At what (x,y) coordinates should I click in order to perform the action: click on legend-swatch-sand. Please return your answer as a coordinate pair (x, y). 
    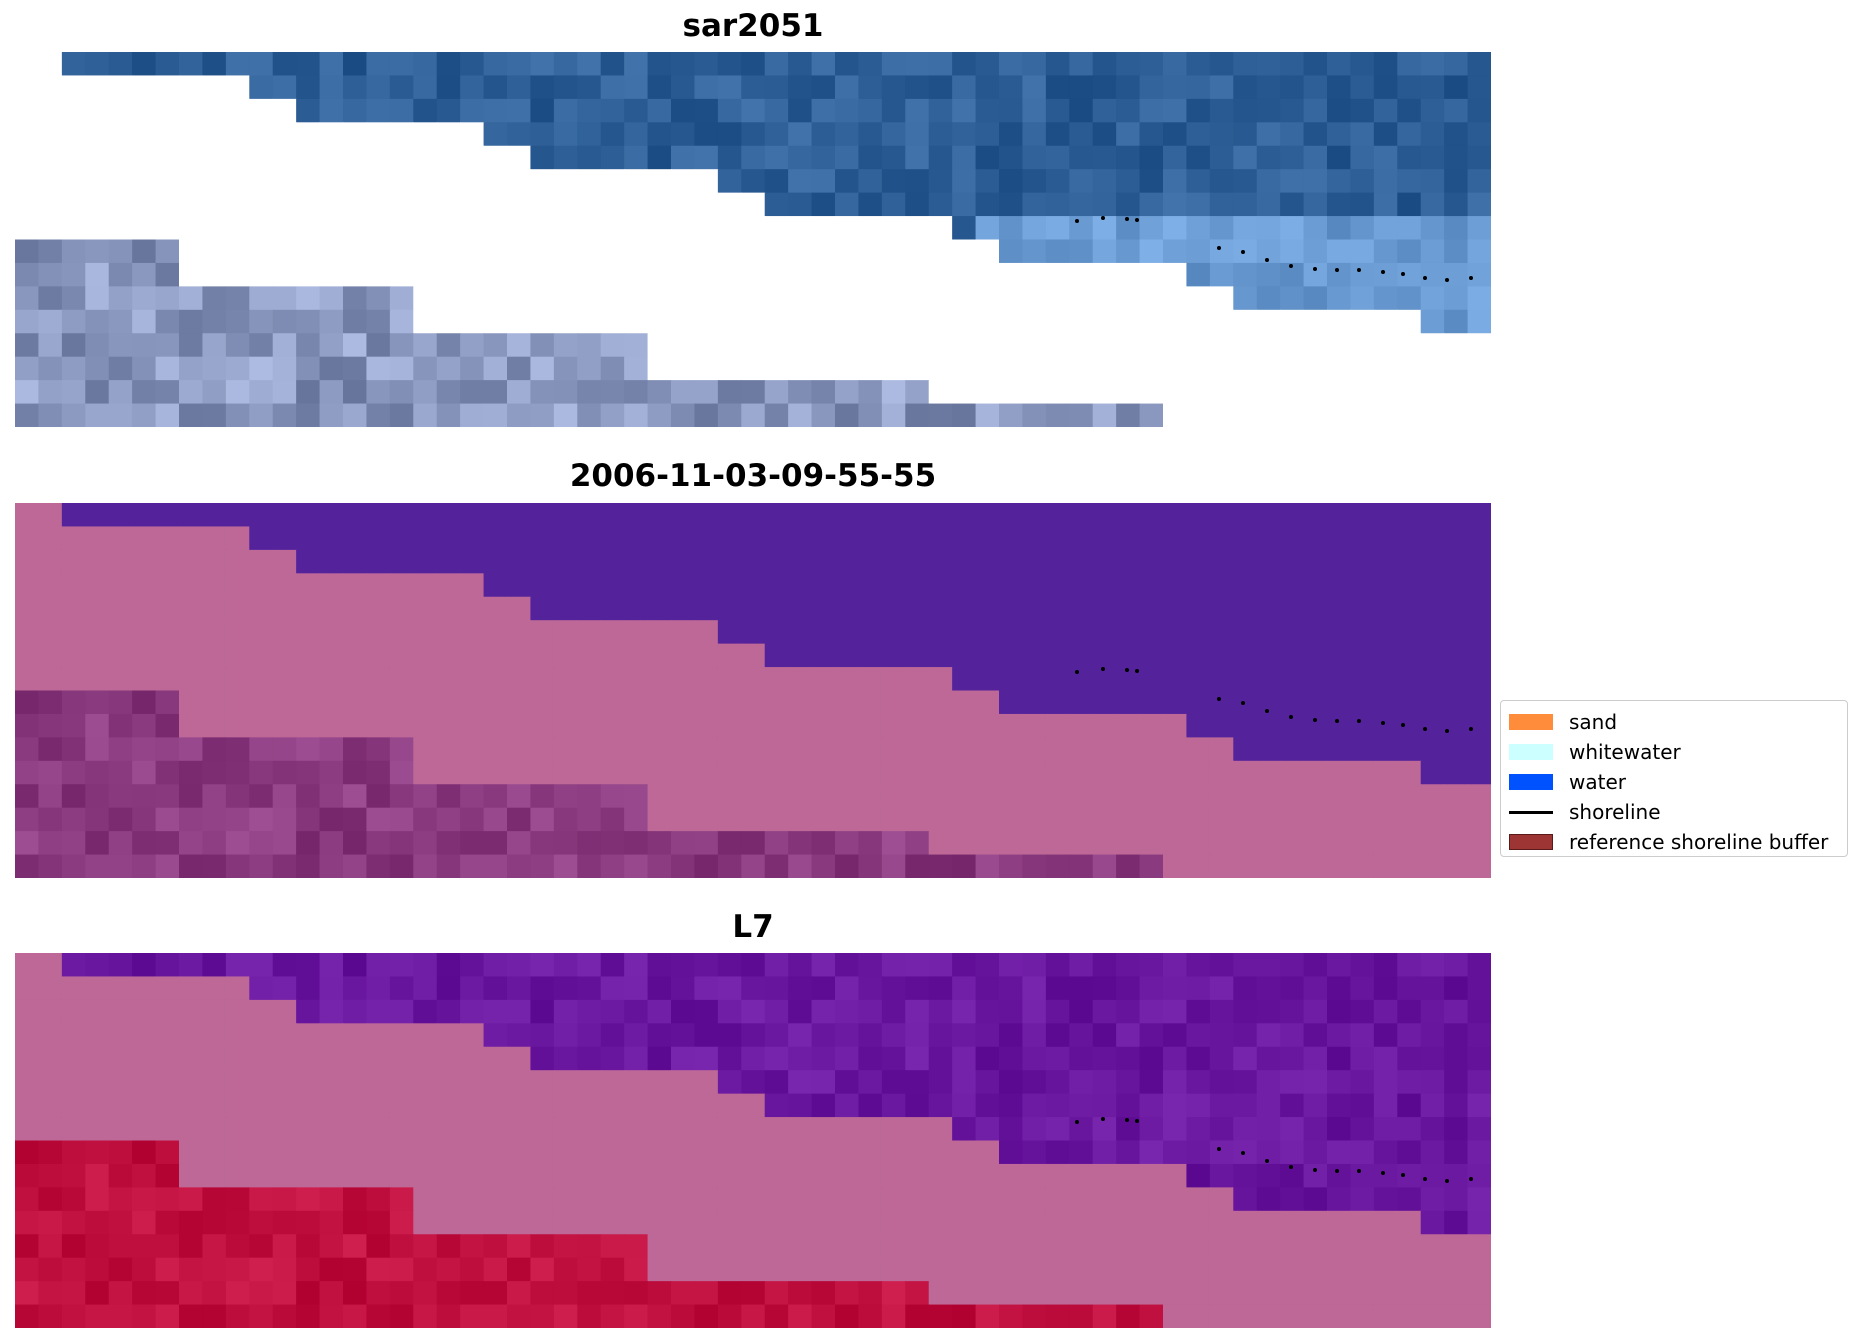
    Looking at the image, I should click on (1531, 722).